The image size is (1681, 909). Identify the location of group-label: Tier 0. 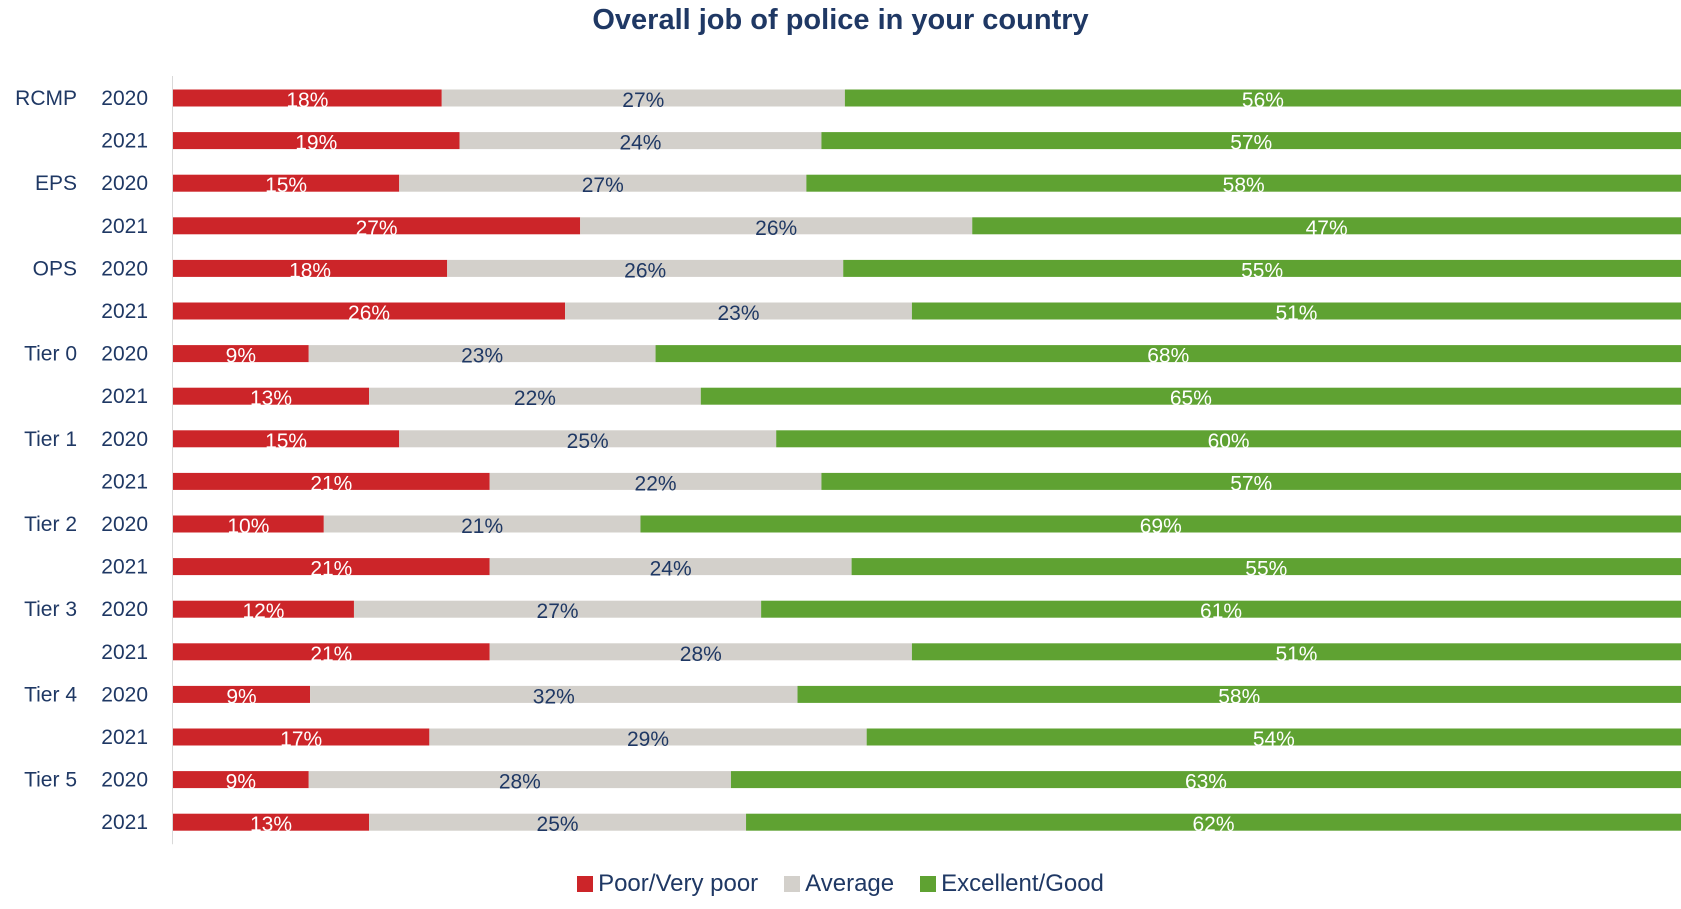
(50, 354).